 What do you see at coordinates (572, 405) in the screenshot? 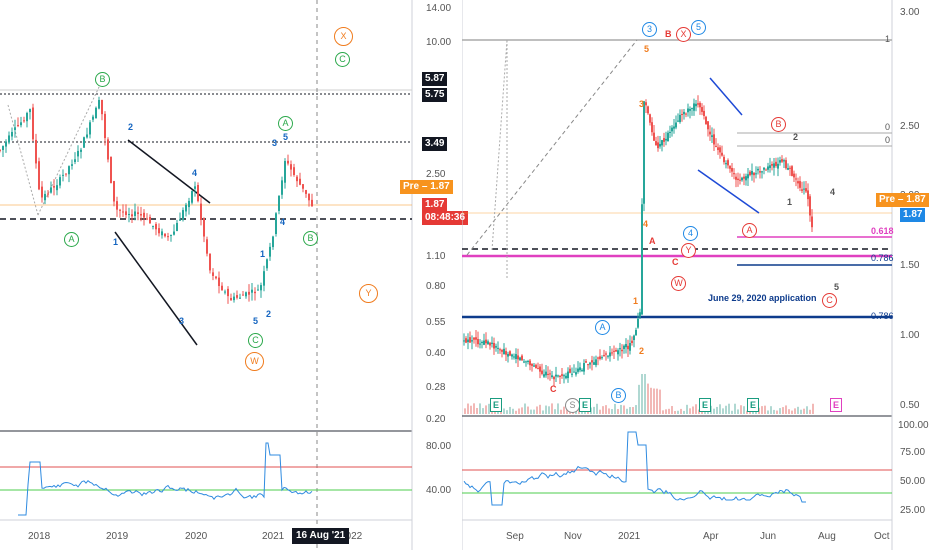
I see `split-event-icon: S` at bounding box center [572, 405].